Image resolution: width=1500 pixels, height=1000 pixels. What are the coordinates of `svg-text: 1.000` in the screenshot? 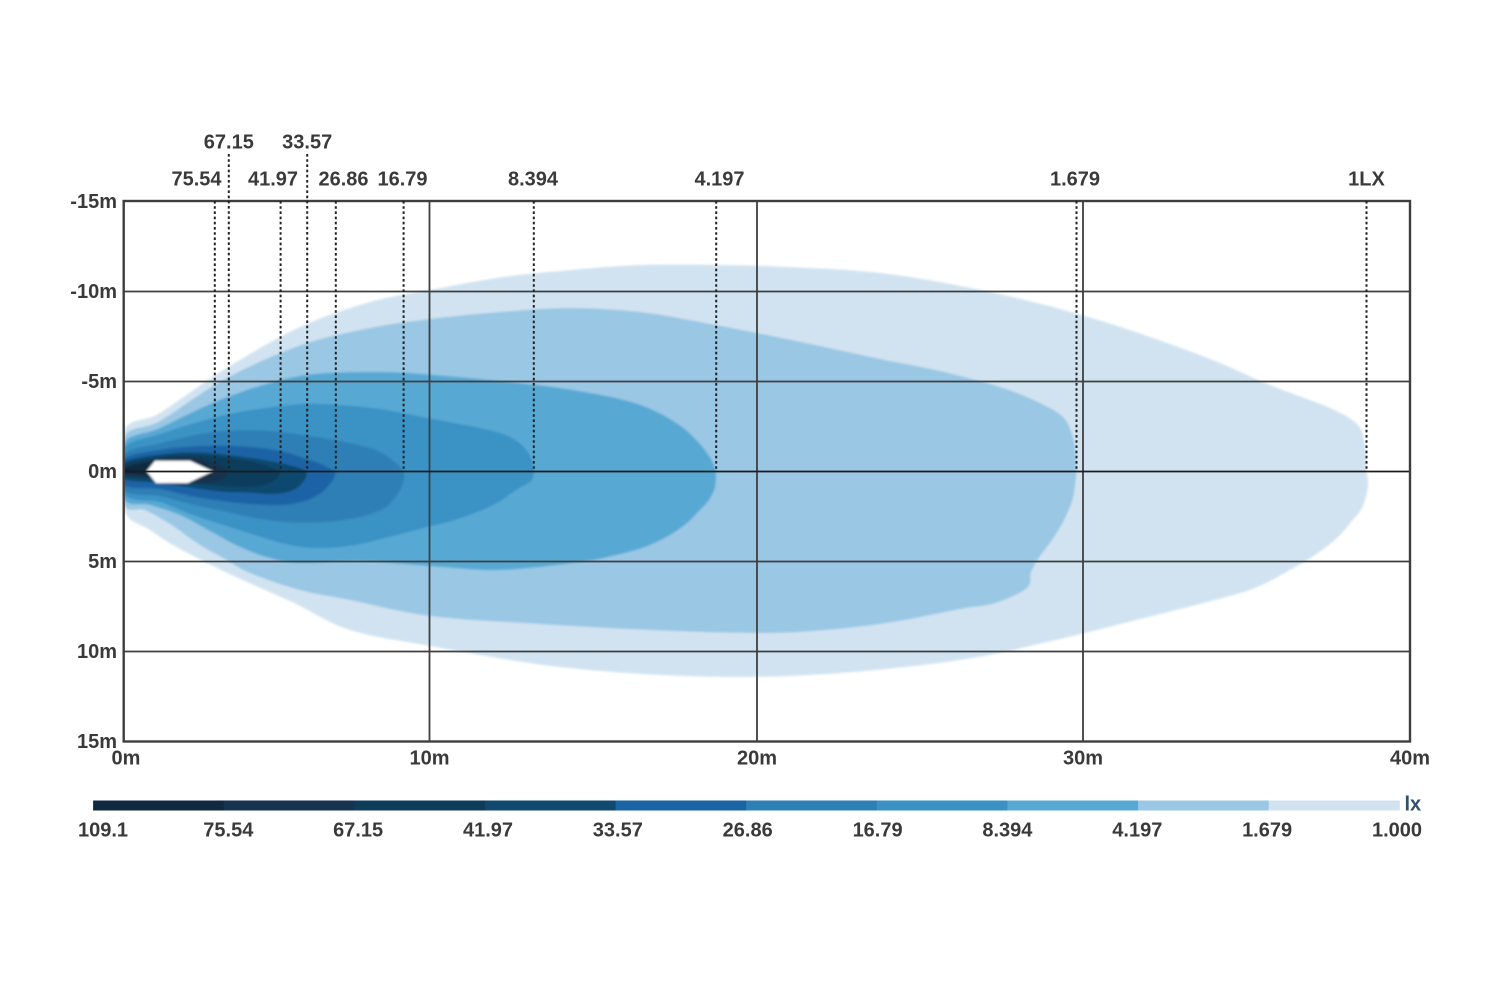 It's located at (1397, 831).